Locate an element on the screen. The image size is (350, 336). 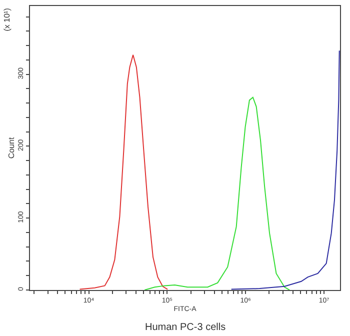
text: (x 10¹) is located at coordinates (7, 20).